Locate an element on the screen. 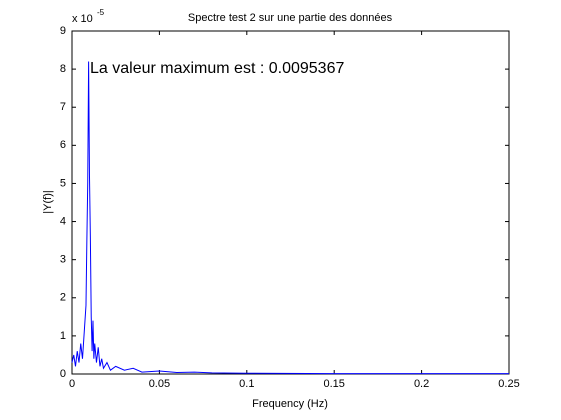 The width and height of the screenshot is (561, 420). y-tick-label: 5 is located at coordinates (63, 183).